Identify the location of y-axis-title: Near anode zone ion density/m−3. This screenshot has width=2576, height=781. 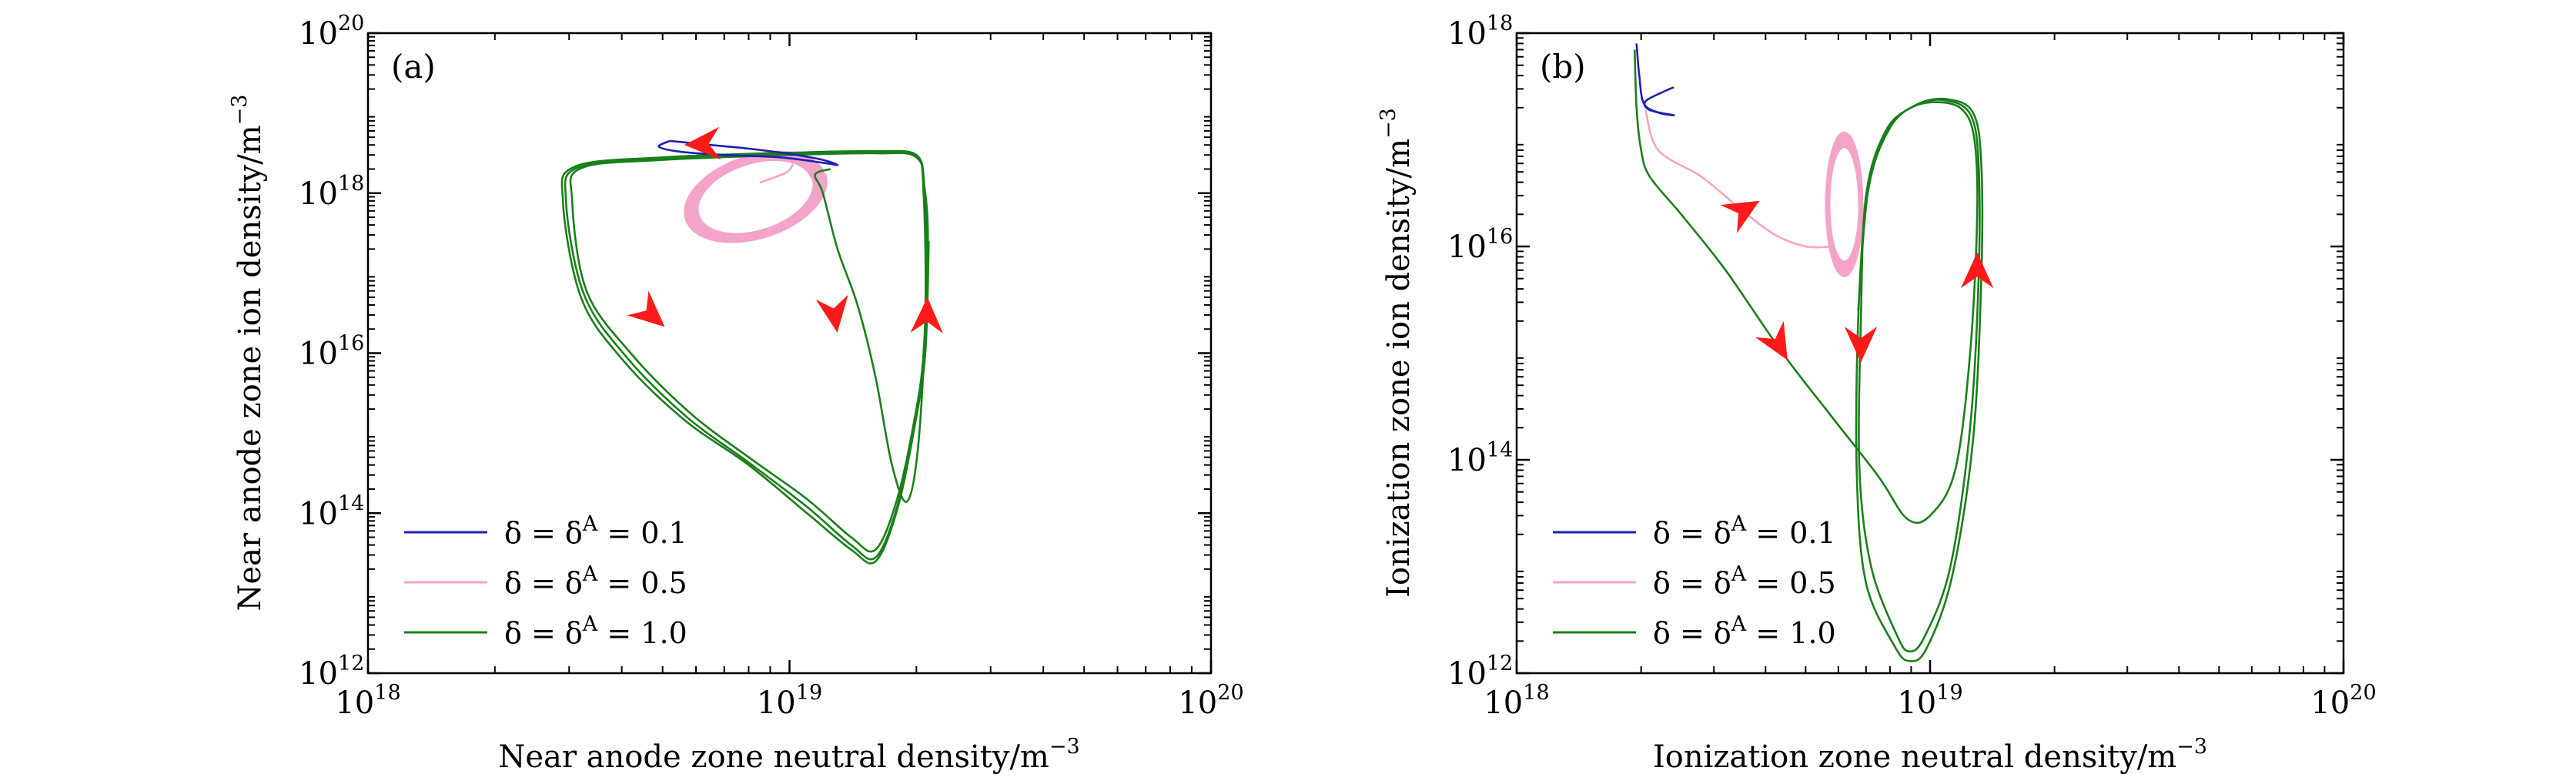
(248, 354).